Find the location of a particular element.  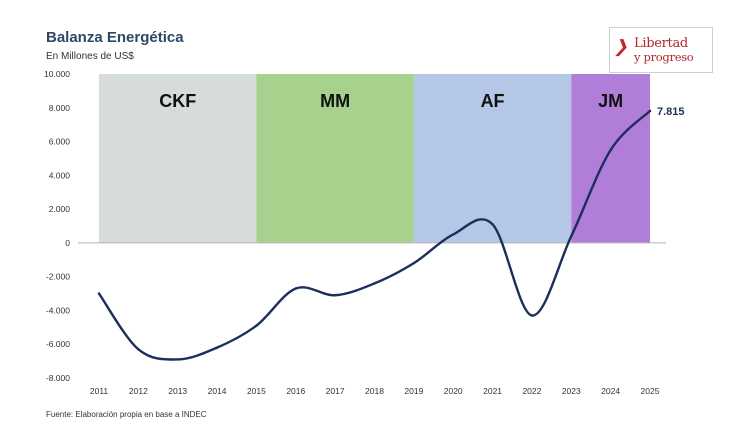

x-tick-label: 2013 is located at coordinates (177, 391).